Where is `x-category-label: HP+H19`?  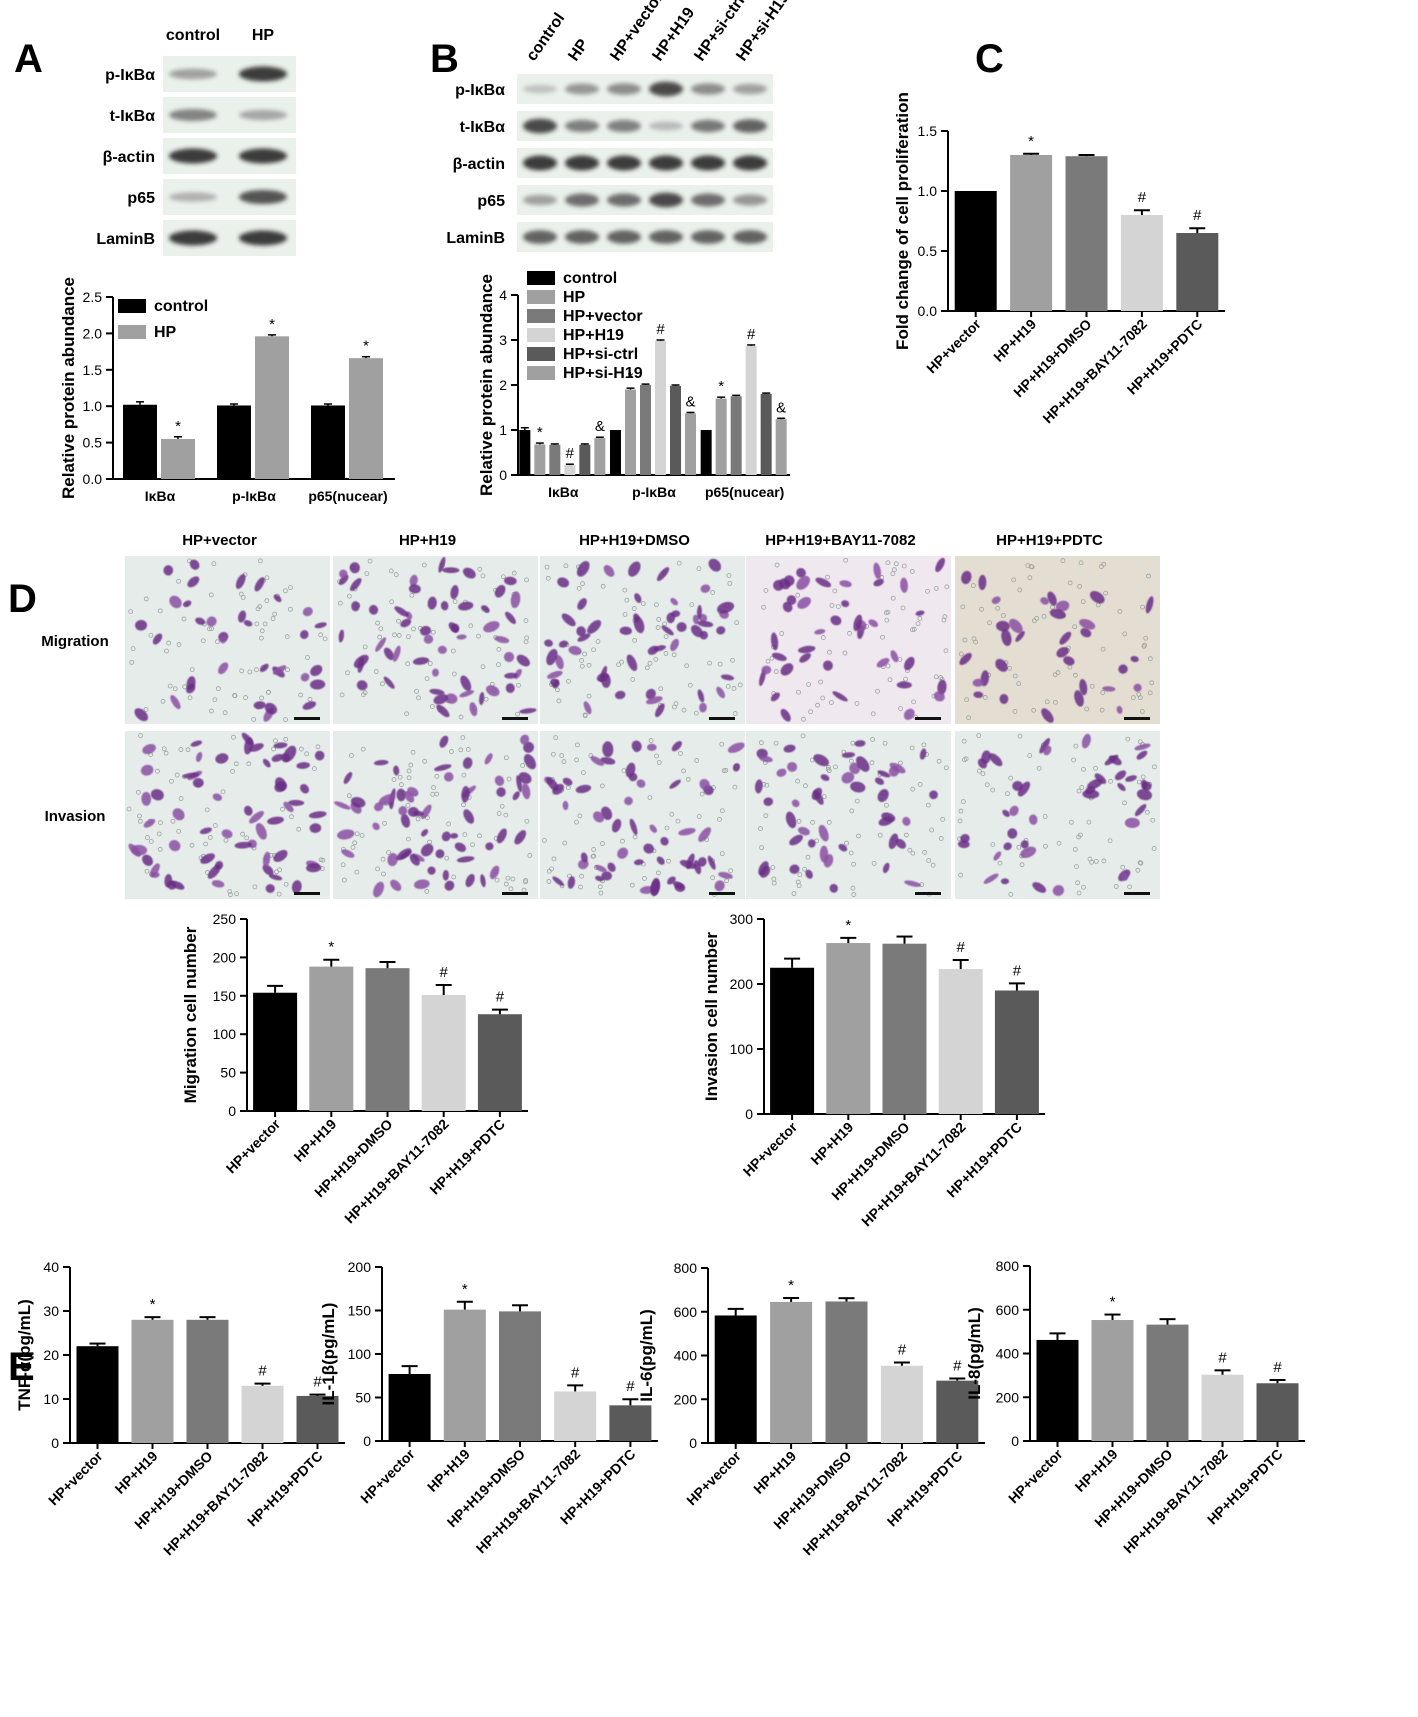 x-category-label: HP+H19 is located at coordinates (314, 1140).